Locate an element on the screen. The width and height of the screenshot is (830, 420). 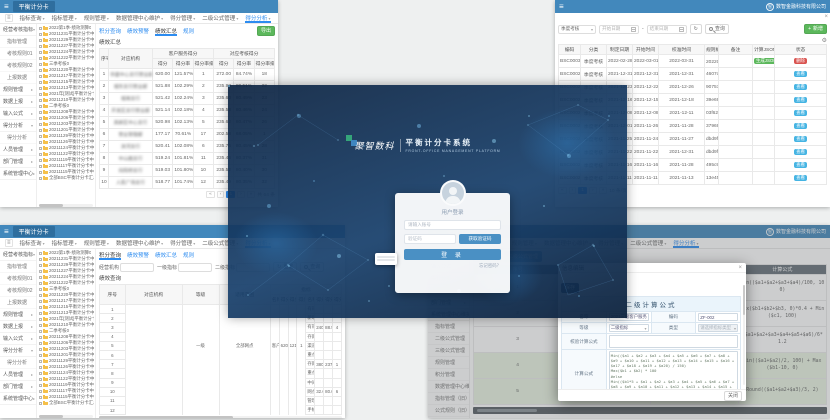
close-button: 关闭 is located at coordinates (732, 395).